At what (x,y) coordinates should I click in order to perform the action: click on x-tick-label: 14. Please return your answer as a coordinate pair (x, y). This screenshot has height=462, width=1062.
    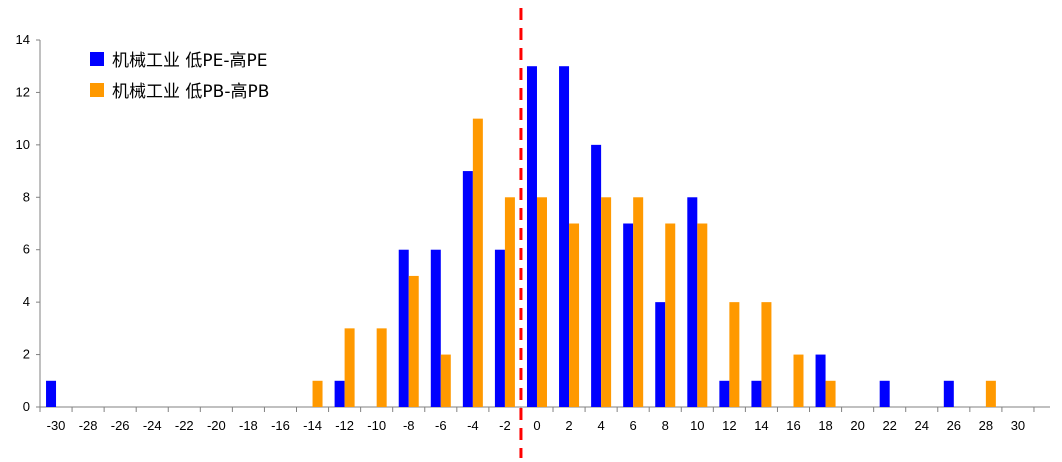
    Looking at the image, I should click on (761, 425).